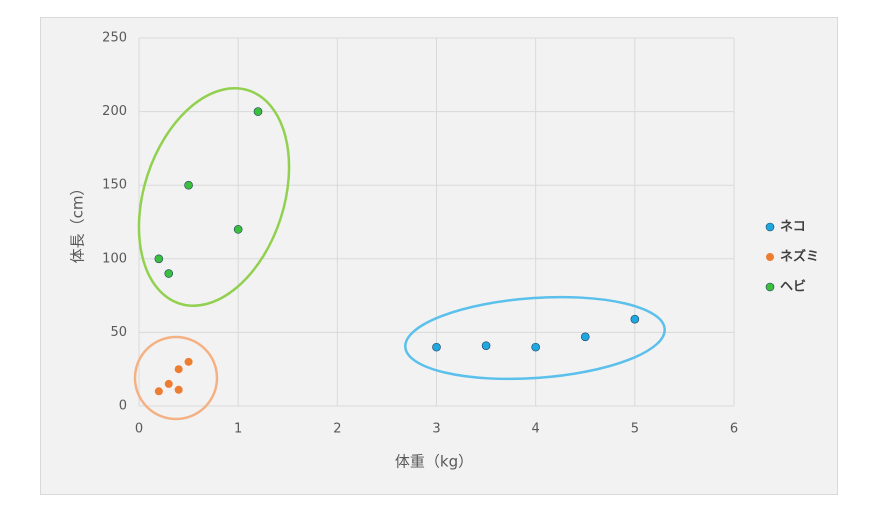 The image size is (886, 517). Describe the element at coordinates (78, 222) in the screenshot. I see `y-axis-title: 体長（cm）` at that location.